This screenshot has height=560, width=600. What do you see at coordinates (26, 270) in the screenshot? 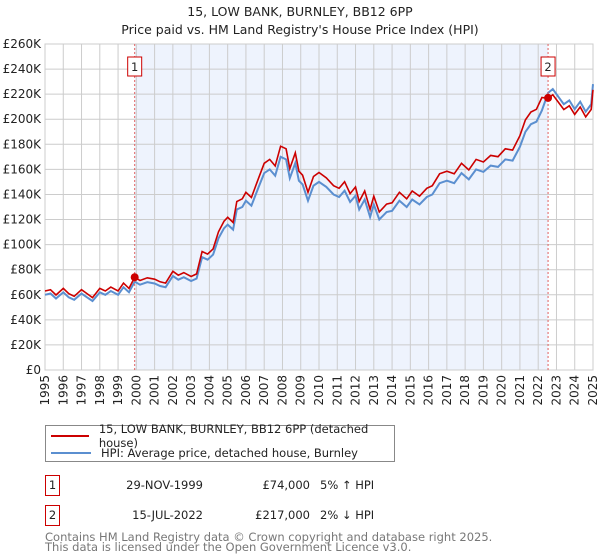
I see `y-tick-label: £80K` at bounding box center [26, 270].